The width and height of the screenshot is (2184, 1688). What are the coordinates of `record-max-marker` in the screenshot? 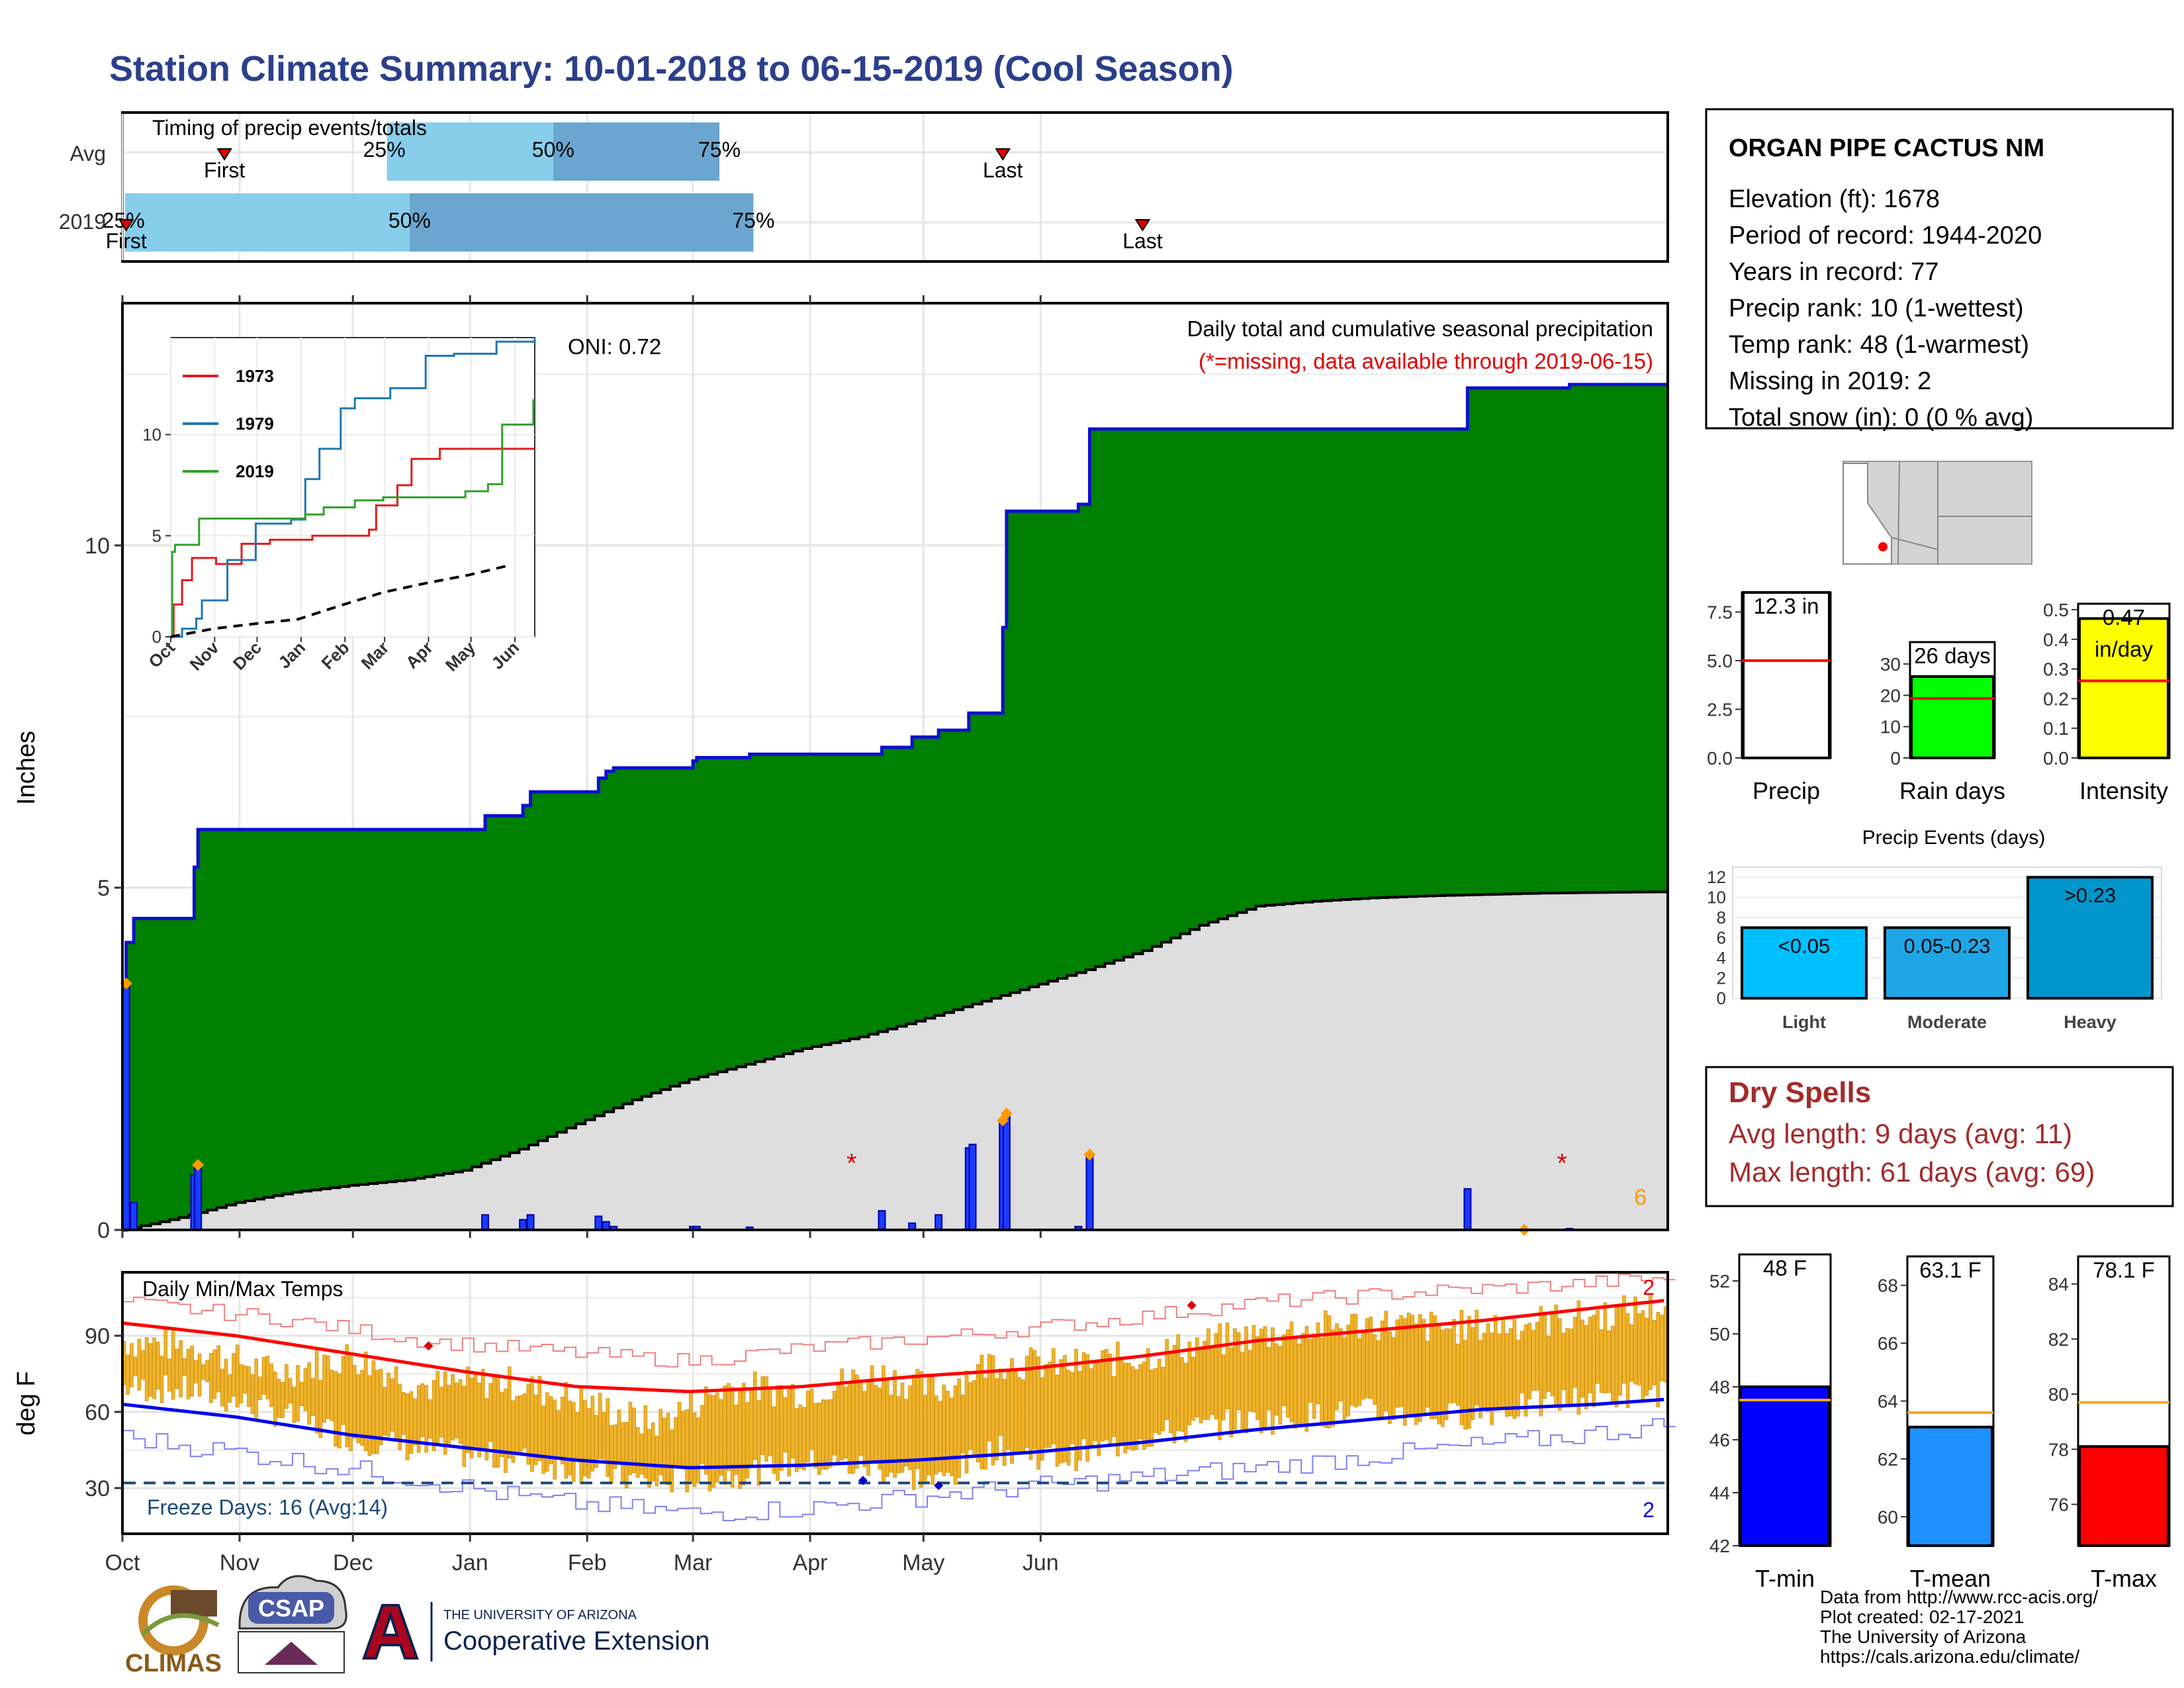 It's located at (429, 1346).